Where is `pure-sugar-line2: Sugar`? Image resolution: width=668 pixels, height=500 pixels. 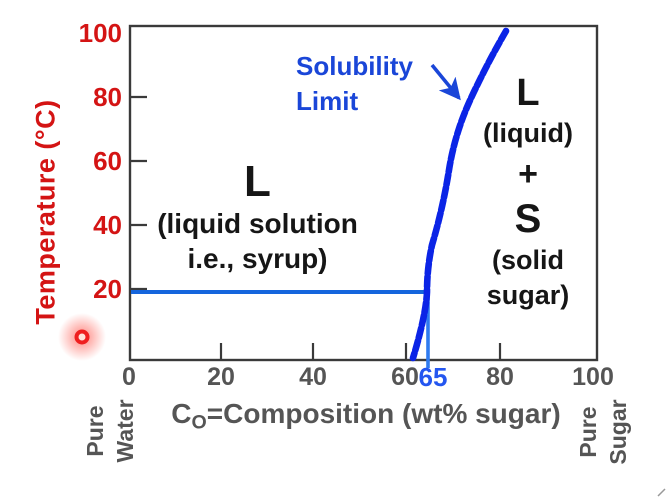 pure-sugar-line2: Sugar is located at coordinates (618, 432).